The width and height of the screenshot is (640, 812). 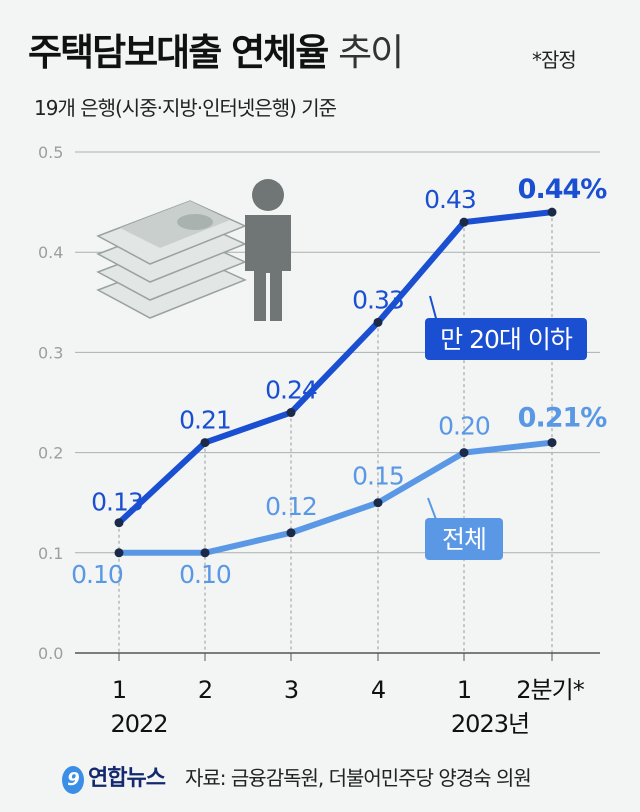 I want to click on yonhap-logo: 9 연합뉴스, so click(x=114, y=777).